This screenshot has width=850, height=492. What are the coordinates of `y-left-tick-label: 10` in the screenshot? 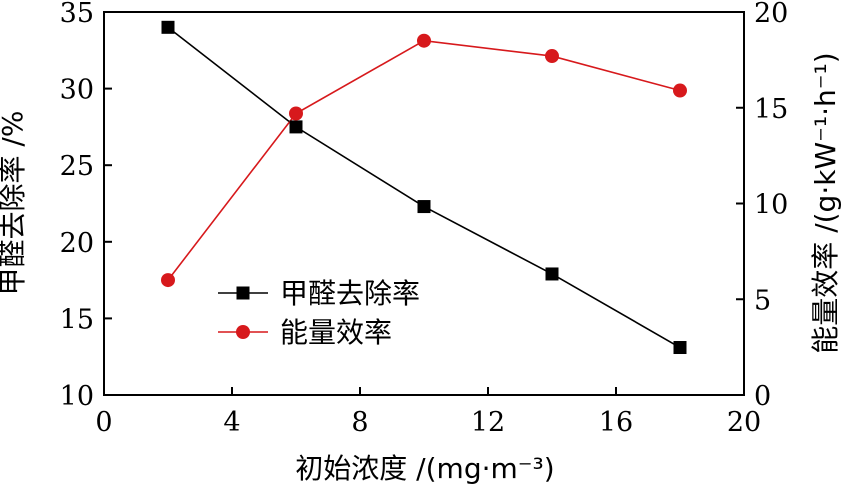 It's located at (77, 396).